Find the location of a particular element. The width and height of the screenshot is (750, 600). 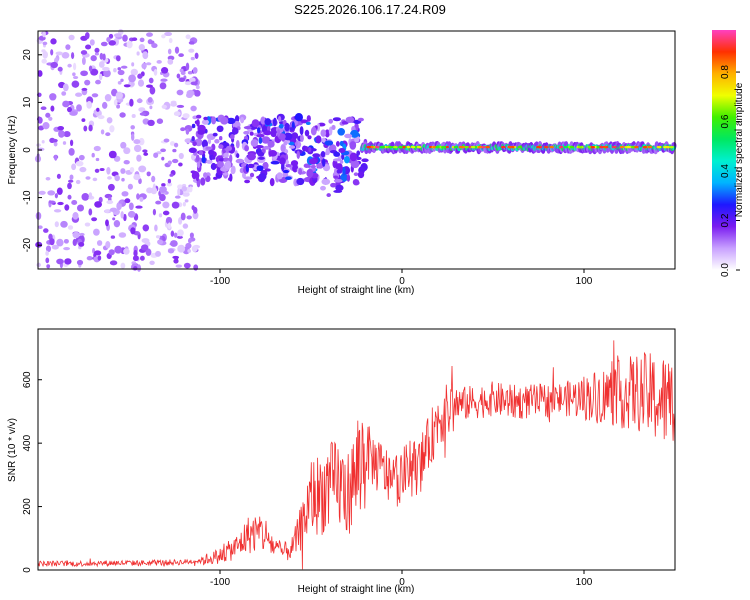

colorbar-tick-label: 0.2 is located at coordinates (725, 220).